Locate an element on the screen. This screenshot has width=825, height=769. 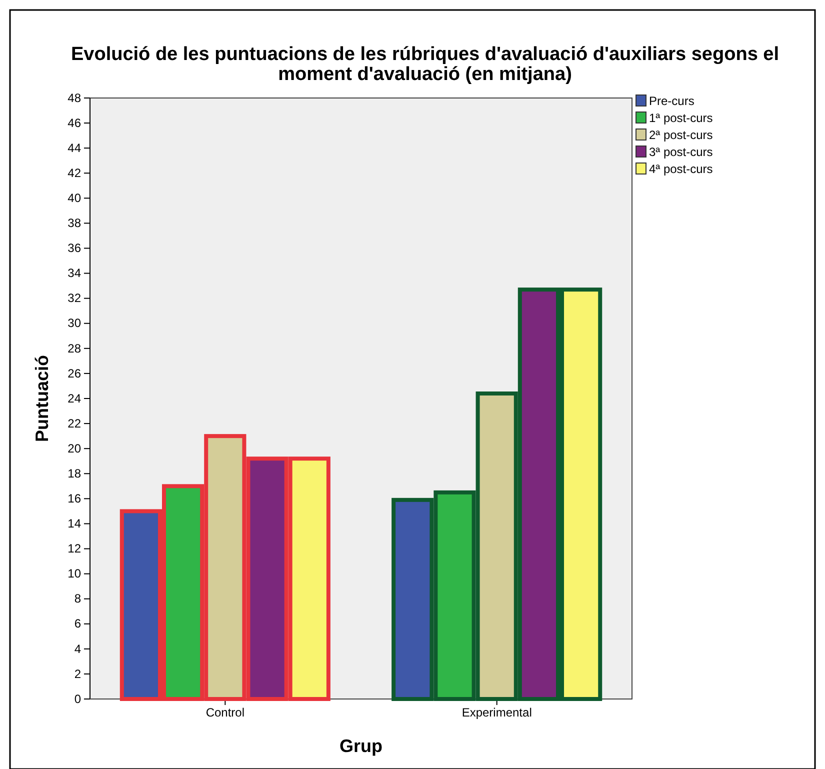
y-tick-label: 26 is located at coordinates (75, 373).